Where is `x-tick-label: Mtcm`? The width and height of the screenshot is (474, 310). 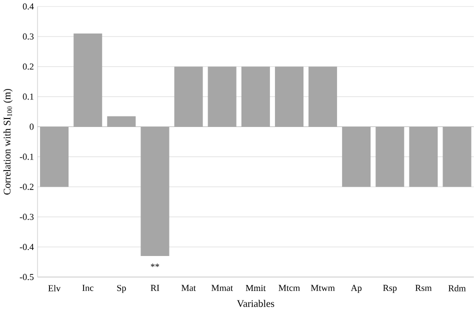 x-tick-label: Mtcm is located at coordinates (289, 287).